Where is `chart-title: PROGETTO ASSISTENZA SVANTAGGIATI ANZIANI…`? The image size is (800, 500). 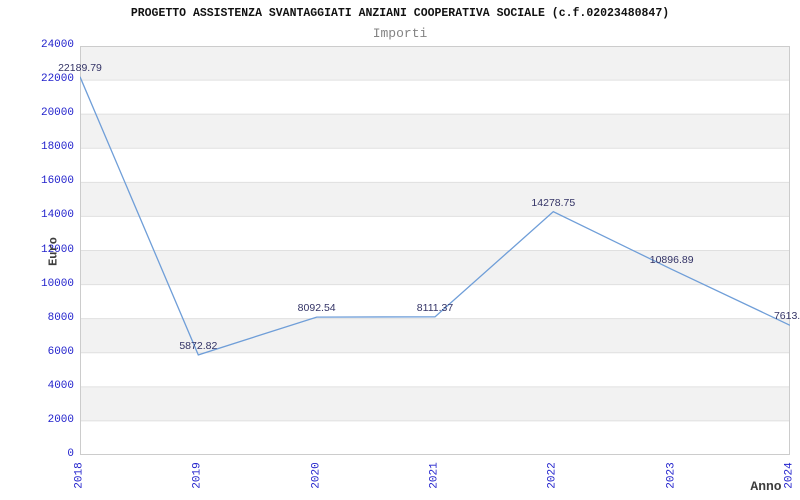
chart-title: PROGETTO ASSISTENZA SVANTAGGIATI ANZIANI… is located at coordinates (400, 13).